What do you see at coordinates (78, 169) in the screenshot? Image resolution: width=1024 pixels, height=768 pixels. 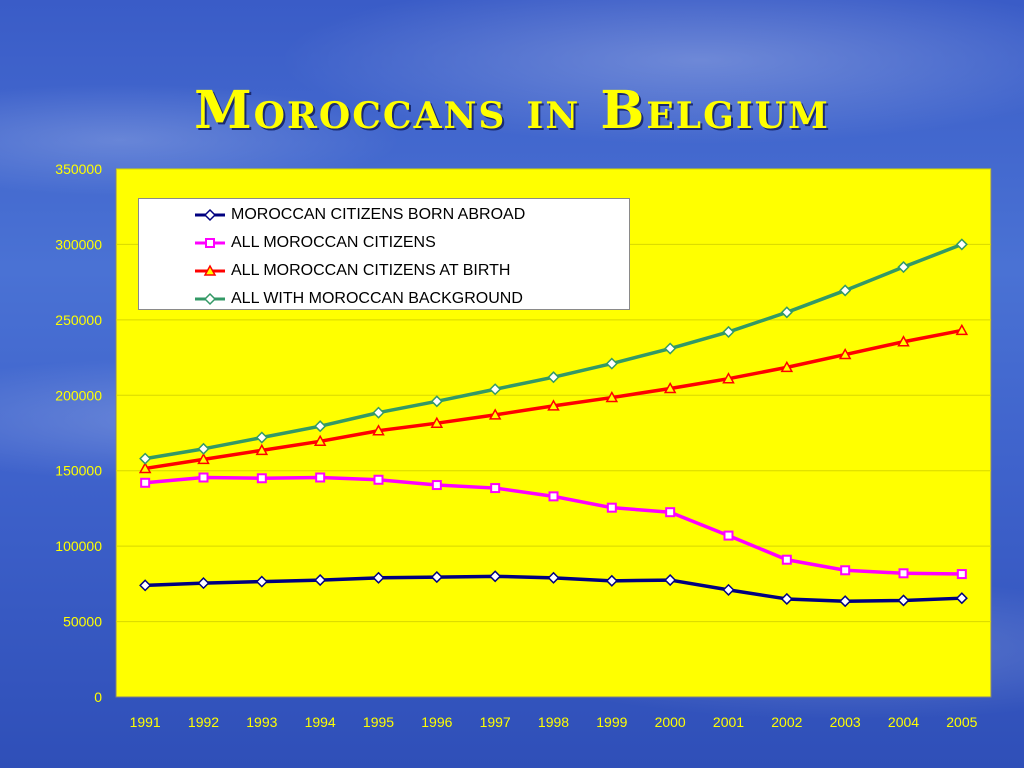 I see `y-tick-label: 350000` at bounding box center [78, 169].